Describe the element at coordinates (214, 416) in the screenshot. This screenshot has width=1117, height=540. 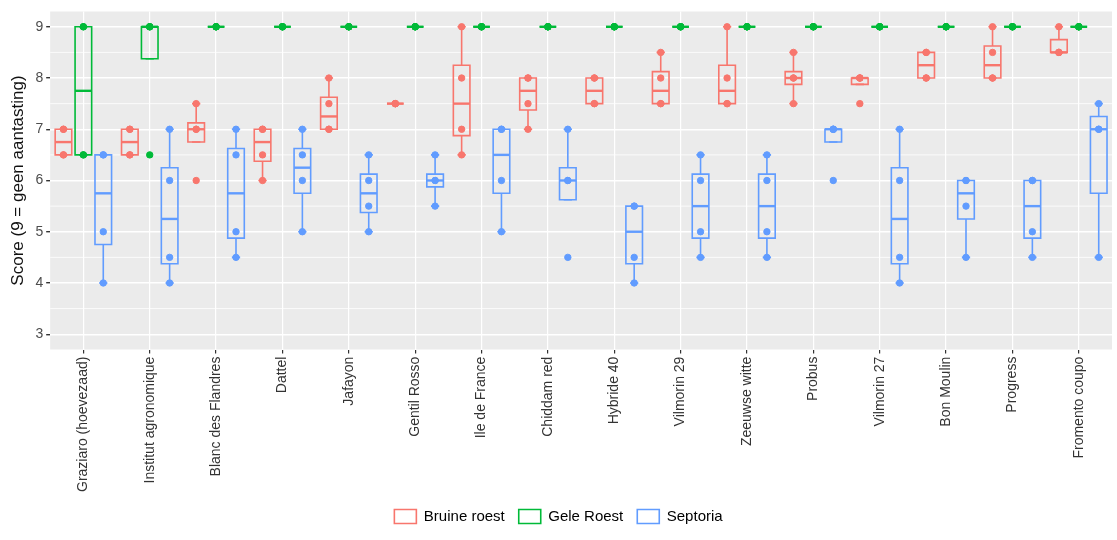
I see `x-tick-label: Blanc des Flandres` at that location.